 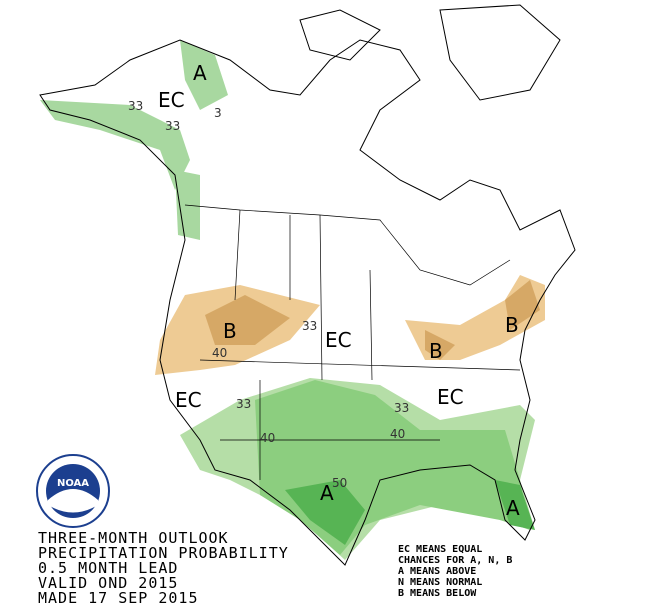 What do you see at coordinates (218, 113) in the screenshot?
I see `contour-label: 3` at bounding box center [218, 113].